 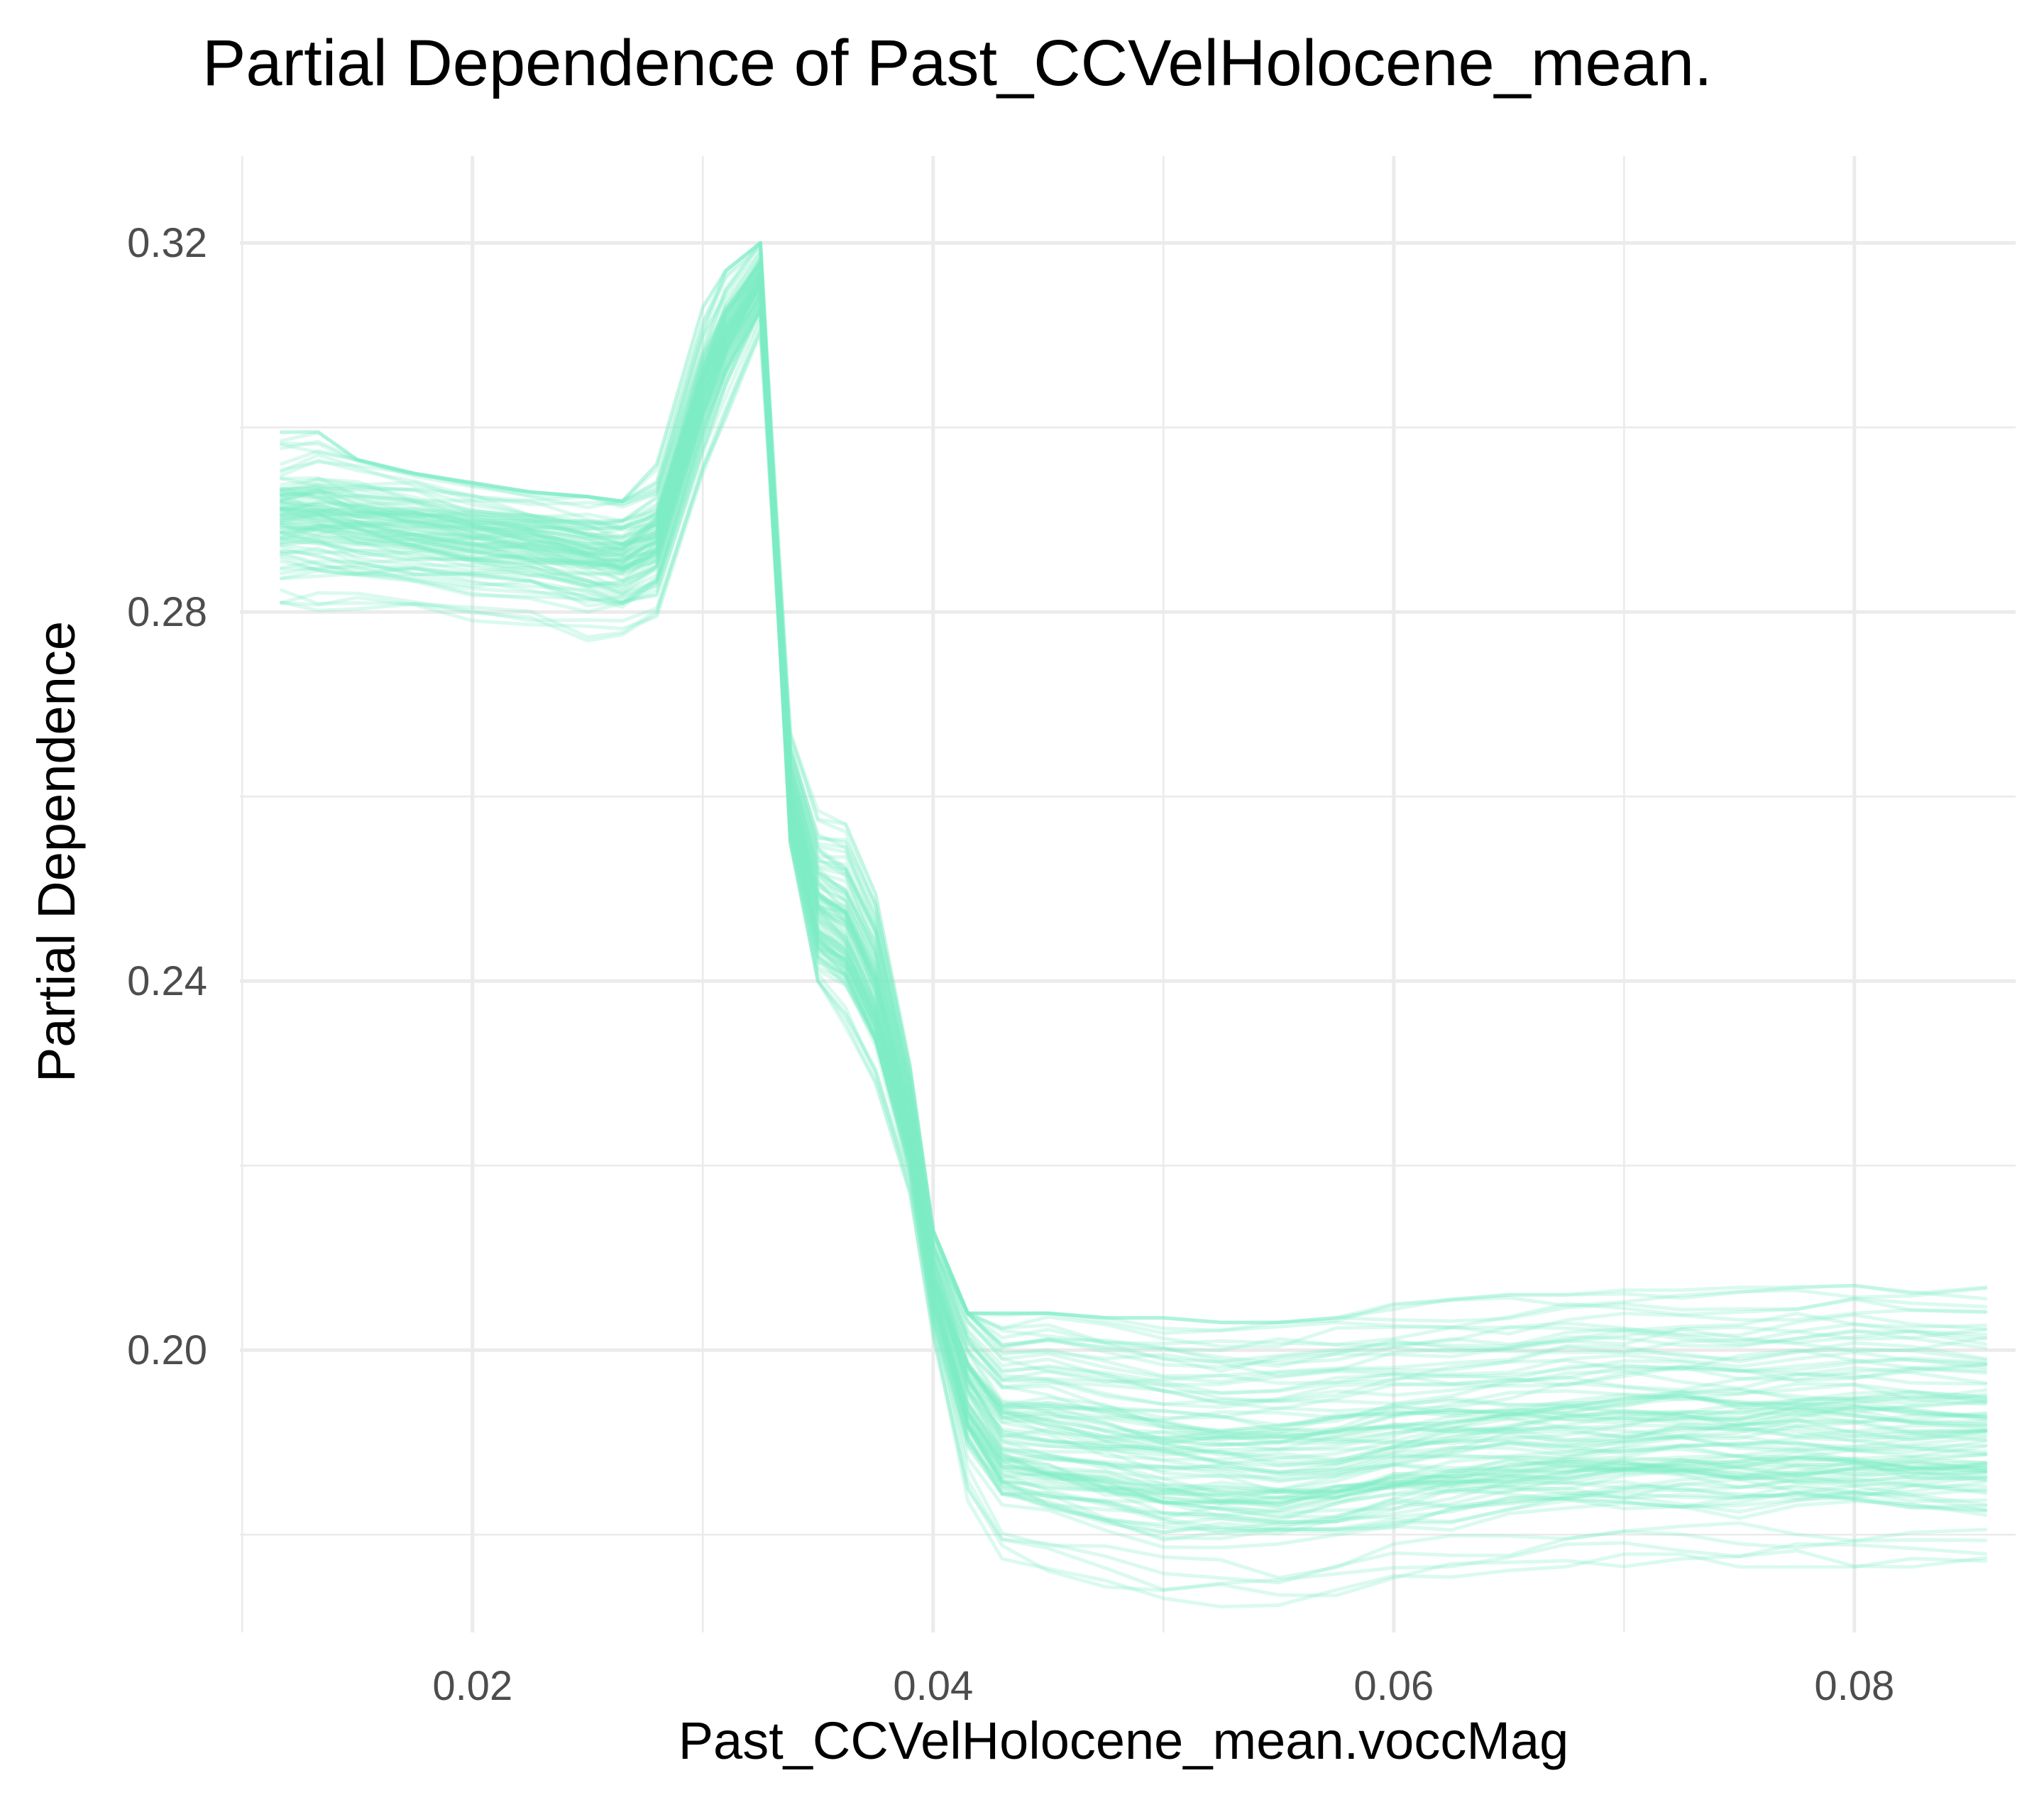 What do you see at coordinates (472, 1686) in the screenshot?
I see `x-tick-label: 0.02` at bounding box center [472, 1686].